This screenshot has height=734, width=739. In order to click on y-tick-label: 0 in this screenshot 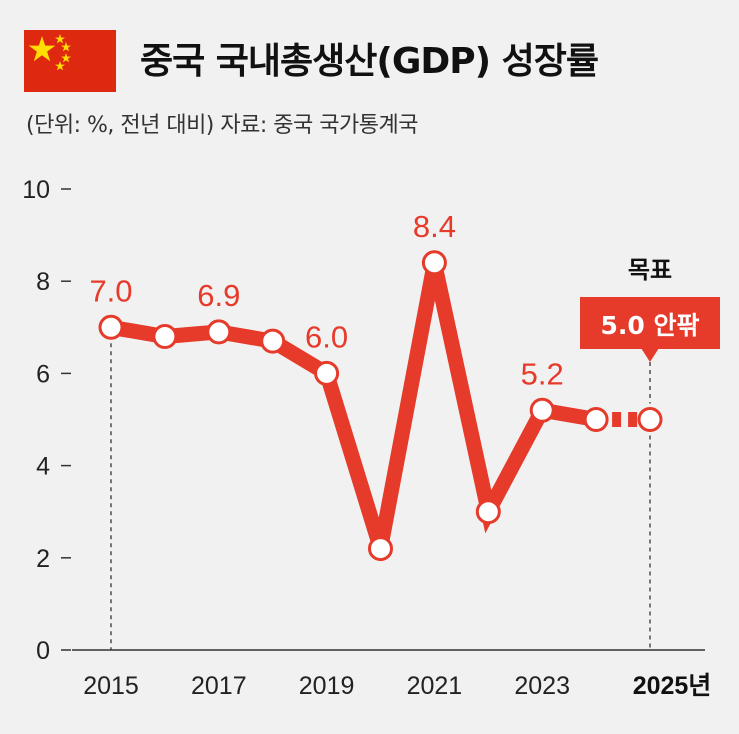, I will do `click(43, 651)`.